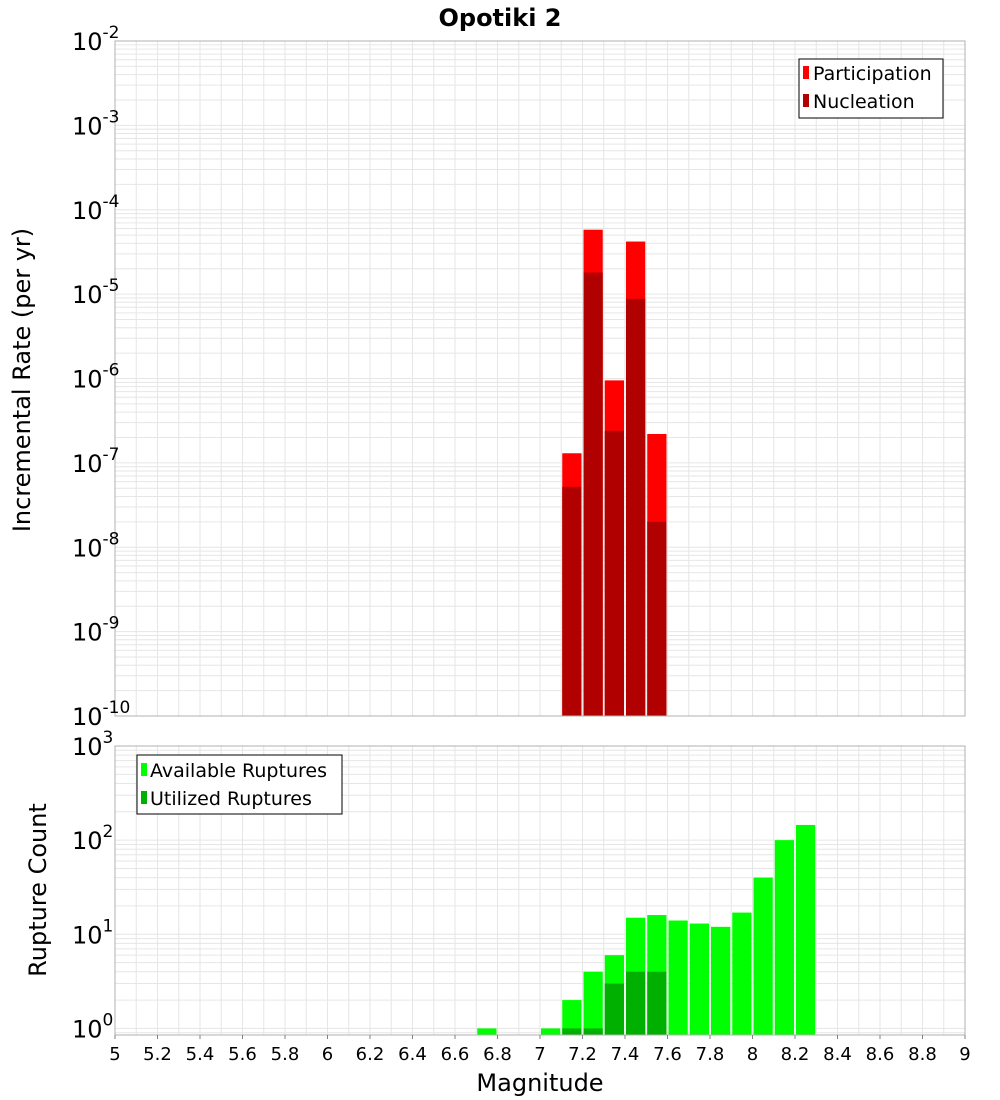  I want to click on count-y-ticks: 10⁰ 10¹ 10² 10³, so click(92, 885).